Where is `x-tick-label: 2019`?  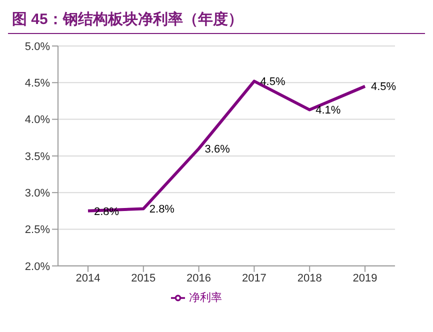
x-tick-label: 2019 is located at coordinates (365, 278).